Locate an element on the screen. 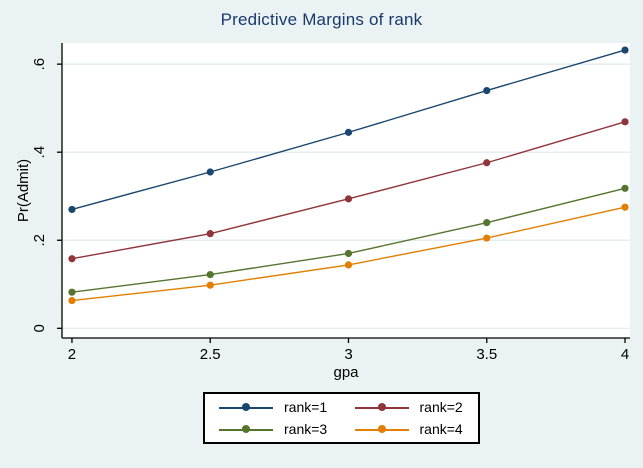 The height and width of the screenshot is (468, 643). y-tick-label: .2 is located at coordinates (39, 240).